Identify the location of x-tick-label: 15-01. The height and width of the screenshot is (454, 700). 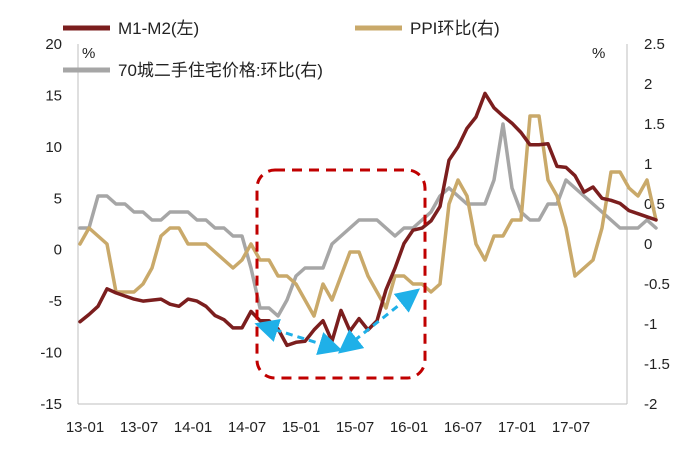
(301, 427).